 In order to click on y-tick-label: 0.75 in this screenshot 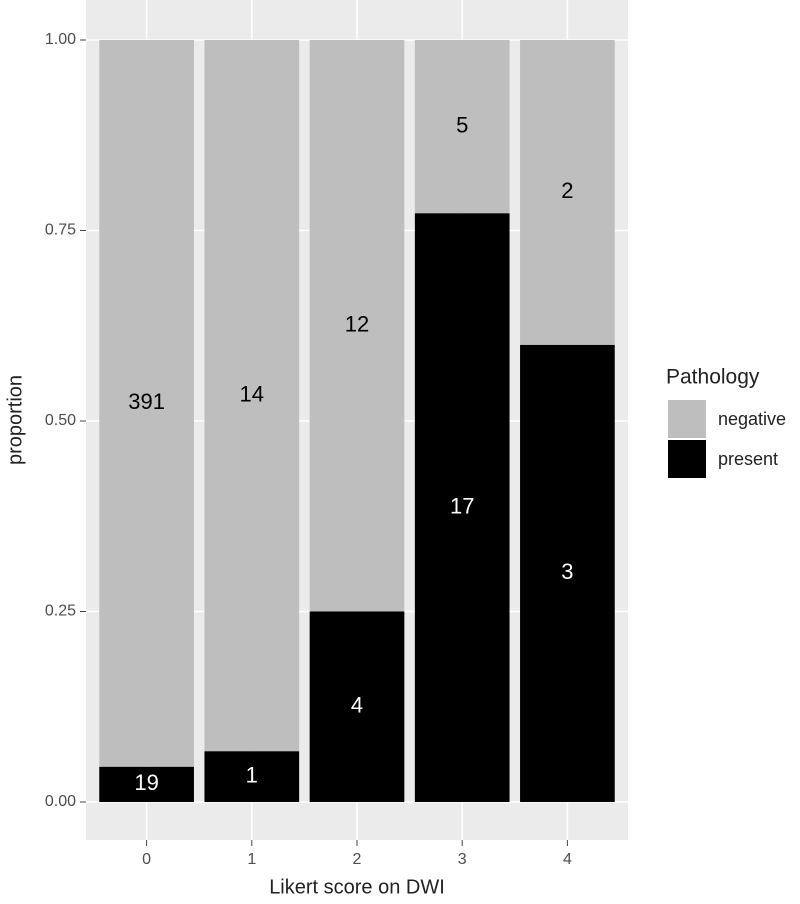, I will do `click(60, 230)`.